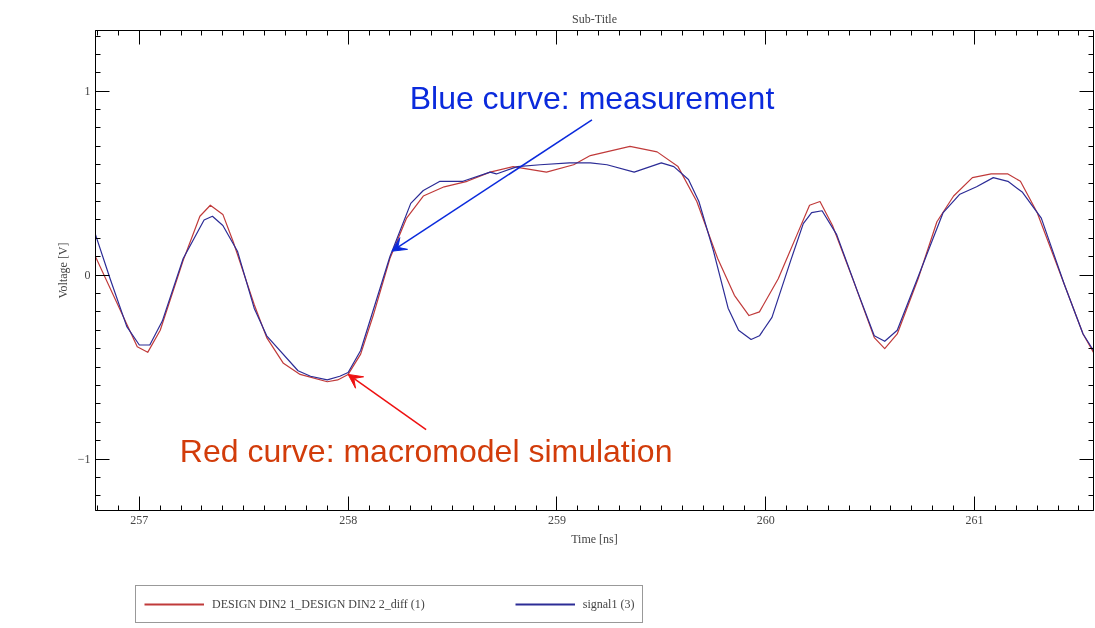 Image resolution: width=1095 pixels, height=628 pixels. What do you see at coordinates (426, 451) in the screenshot?
I see `annotation: Red curve: macromodel simulation` at bounding box center [426, 451].